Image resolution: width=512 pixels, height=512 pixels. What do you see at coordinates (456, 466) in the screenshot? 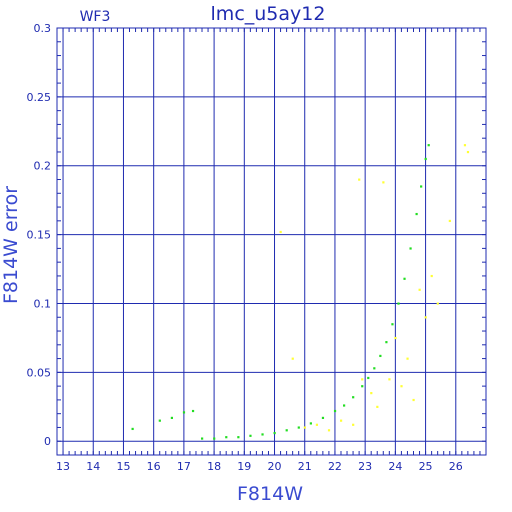
I see `x-tick-label: 26` at bounding box center [456, 466].